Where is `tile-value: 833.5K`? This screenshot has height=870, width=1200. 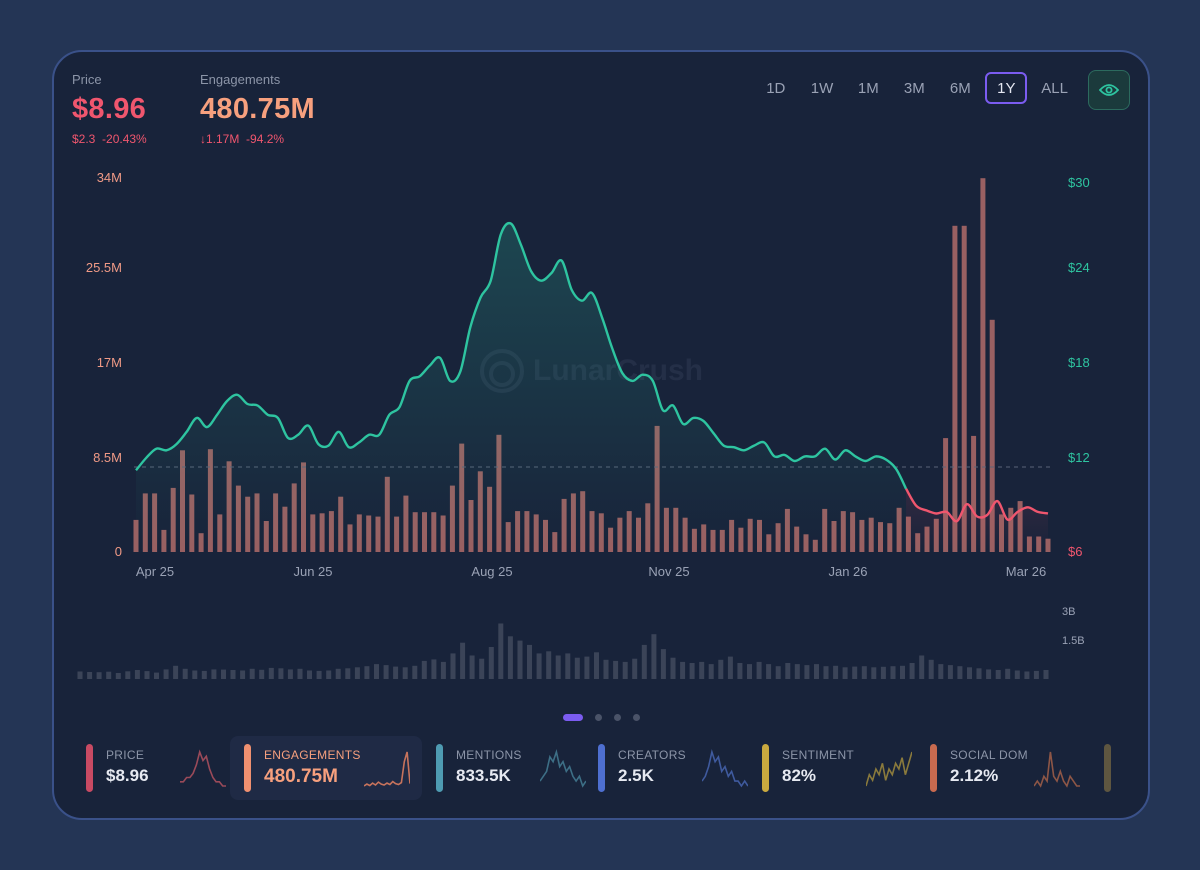
tile-value: 833.5K is located at coordinates (483, 775).